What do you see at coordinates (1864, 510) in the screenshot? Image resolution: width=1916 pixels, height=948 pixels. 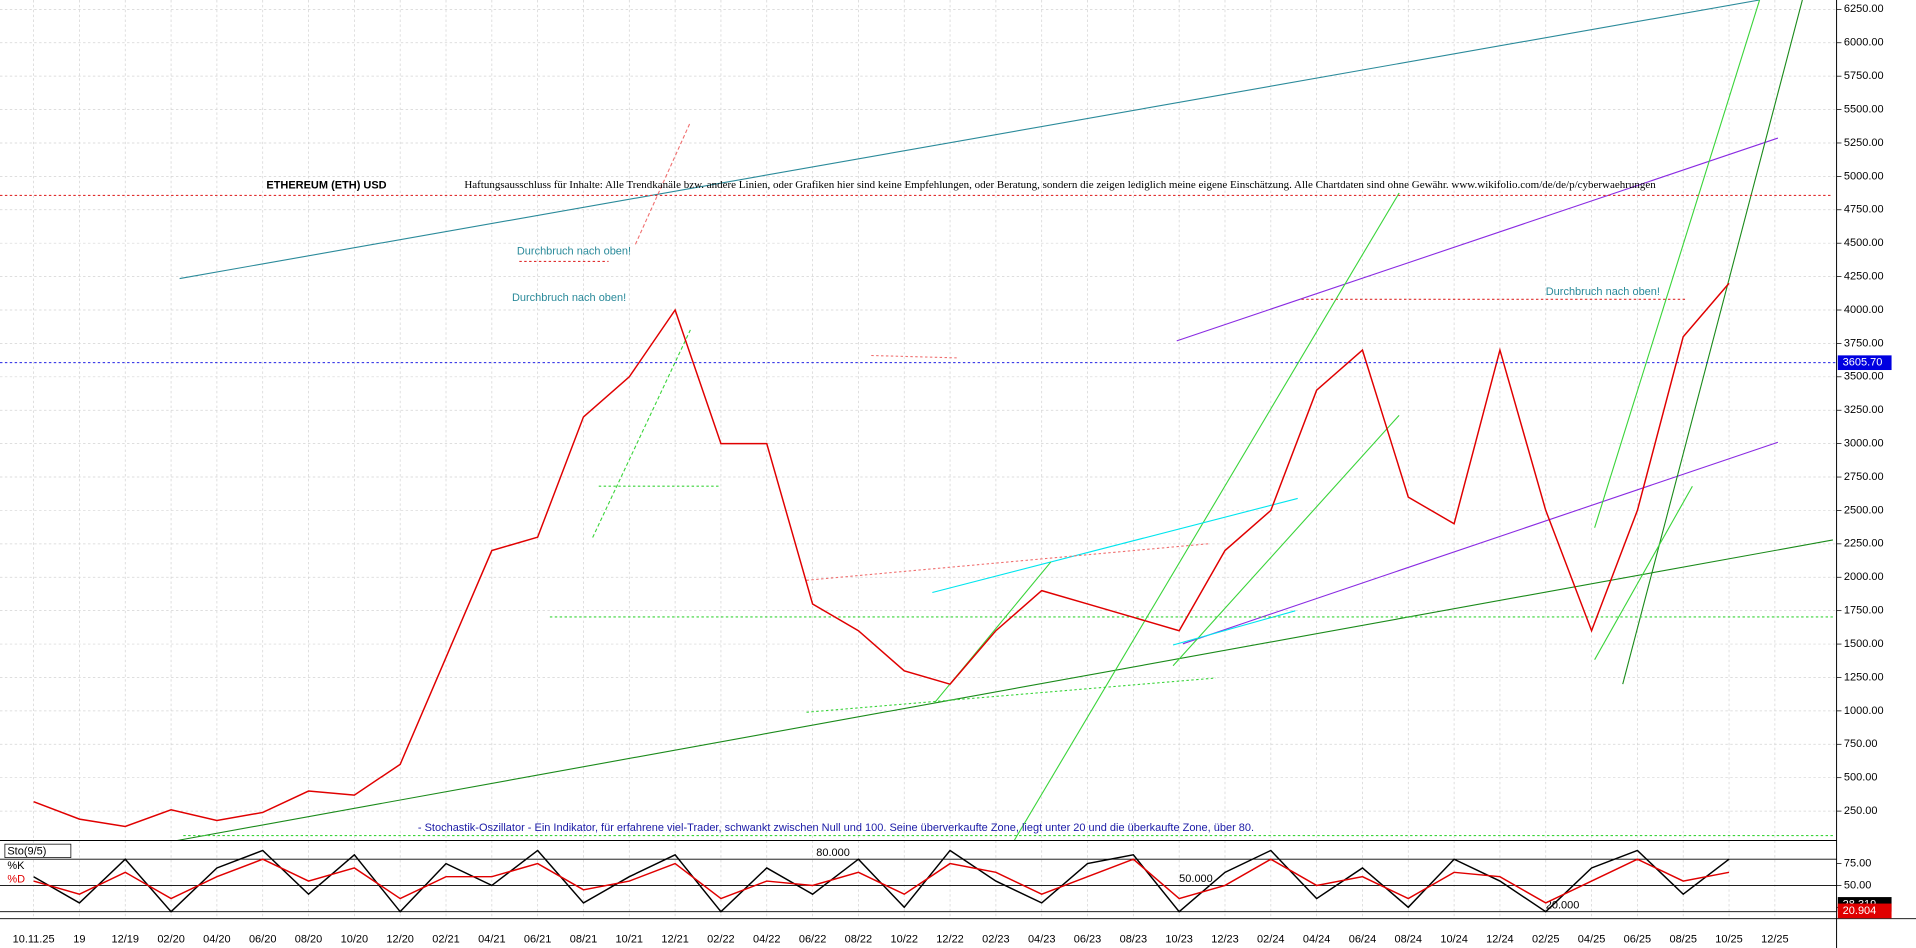 I see `y-tick-label: 2500.00` at bounding box center [1864, 510].